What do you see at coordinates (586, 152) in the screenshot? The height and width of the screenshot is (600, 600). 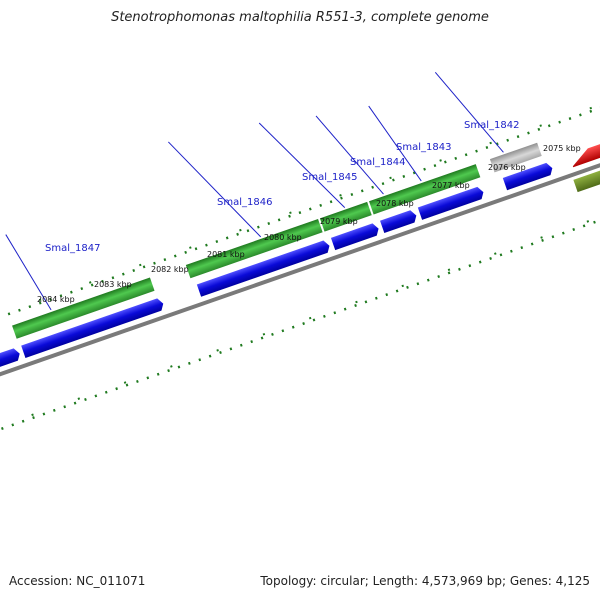 I see `red-feature` at bounding box center [586, 152].